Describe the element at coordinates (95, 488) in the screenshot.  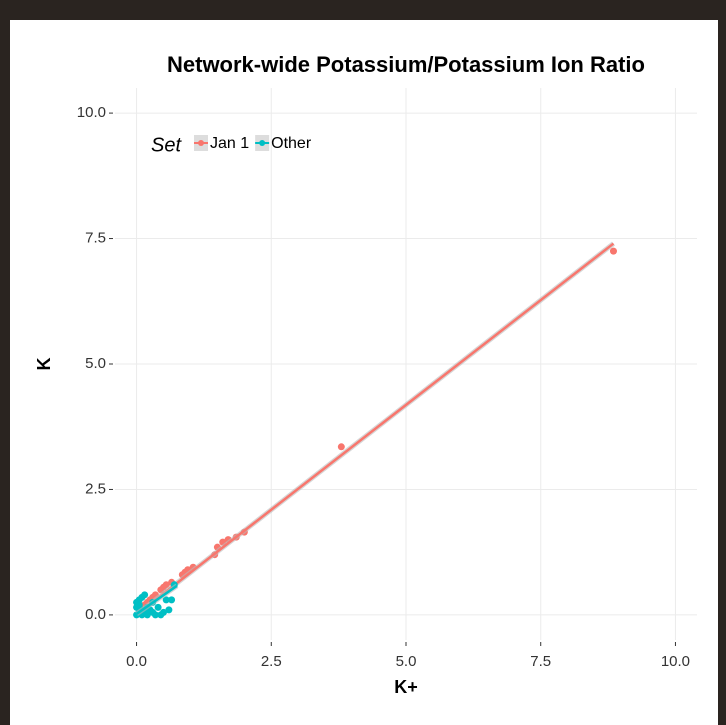
I see `y-tick-label: 2.5` at that location.